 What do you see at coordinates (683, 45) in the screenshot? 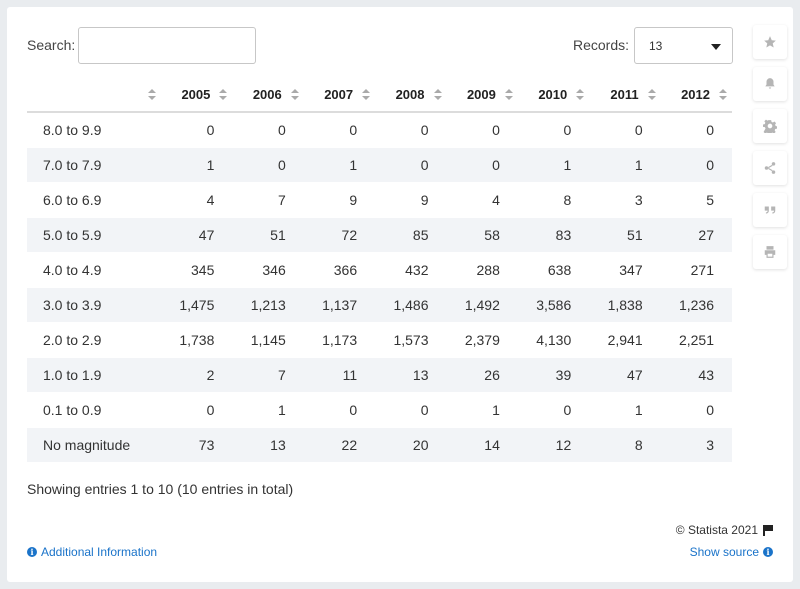
I see `records-select: 13` at bounding box center [683, 45].